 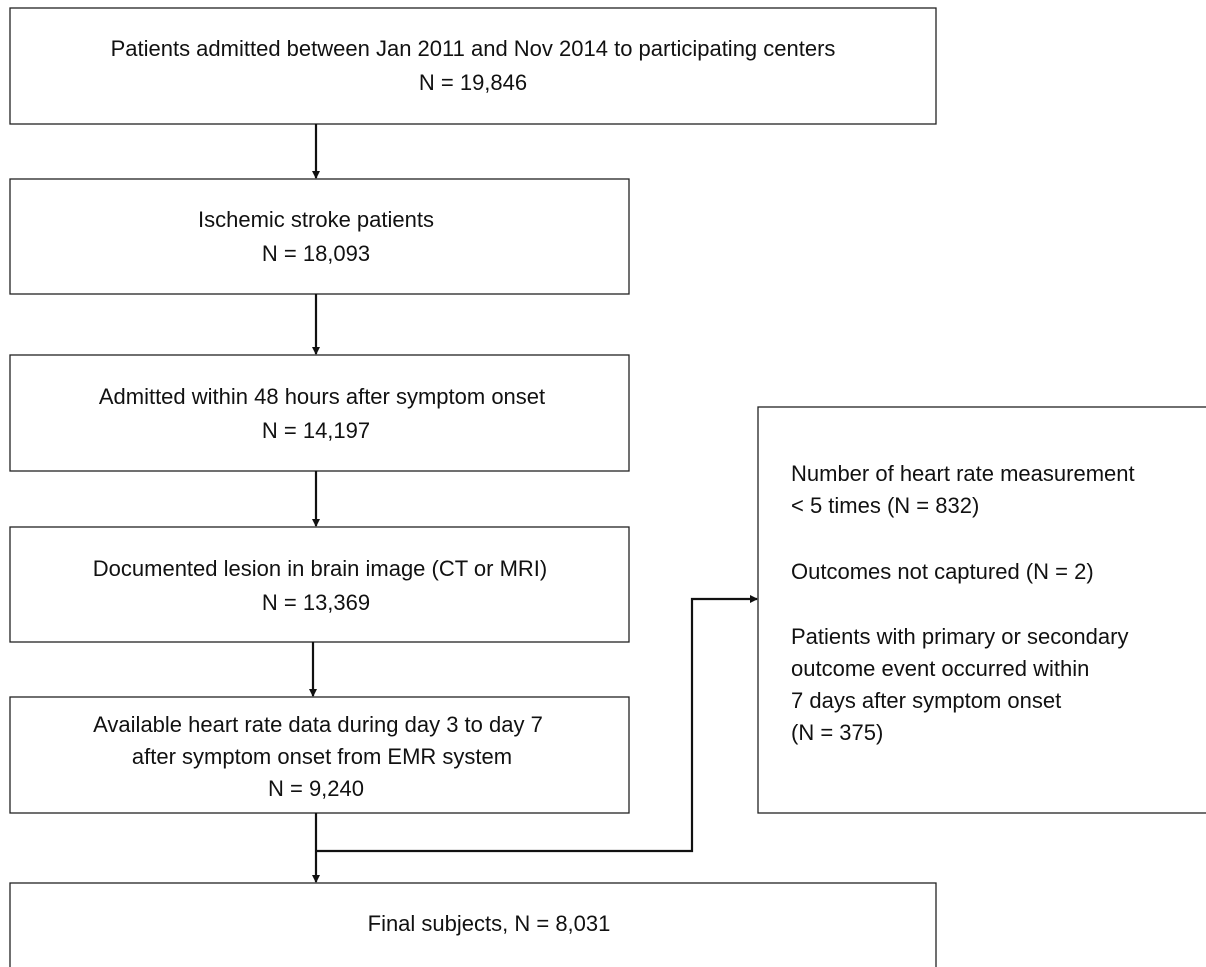 What do you see at coordinates (942, 571) in the screenshot?
I see `exclusion-text: Outcomes not captured (N = 2)` at bounding box center [942, 571].